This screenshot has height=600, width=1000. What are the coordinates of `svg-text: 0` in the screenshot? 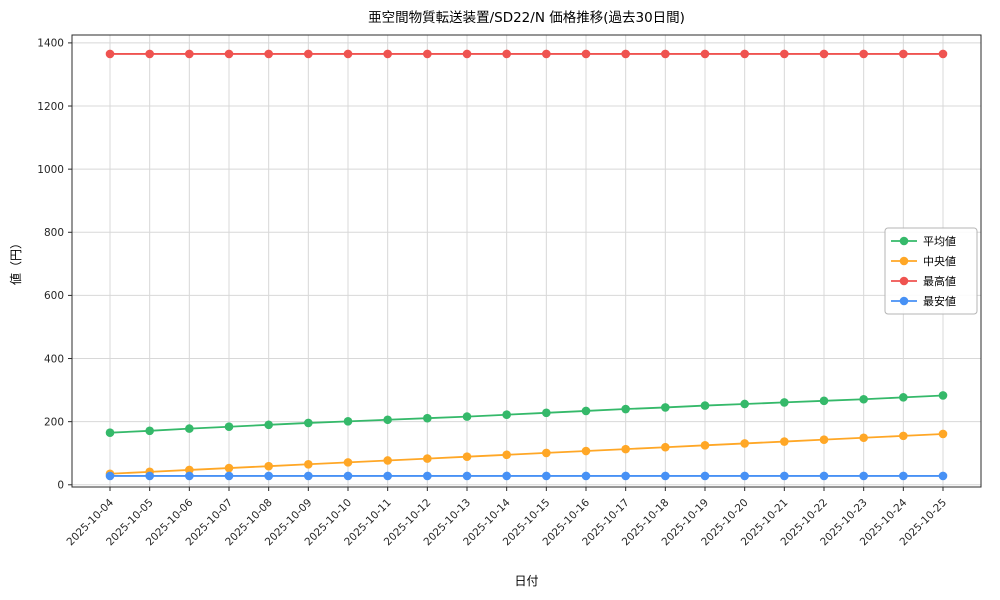 It's located at (60, 486).